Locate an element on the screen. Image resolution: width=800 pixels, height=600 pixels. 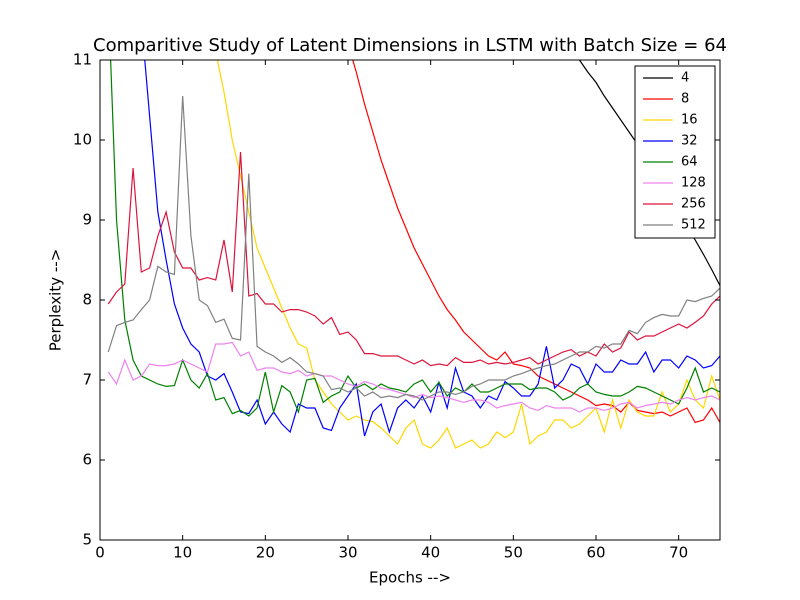
legend-label: 64 is located at coordinates (689, 162).